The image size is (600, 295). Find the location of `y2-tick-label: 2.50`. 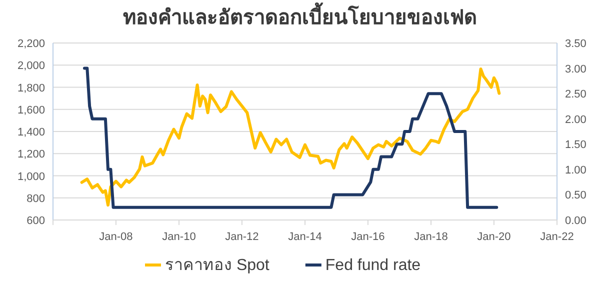

y2-tick-label: 2.50 is located at coordinates (575, 94).